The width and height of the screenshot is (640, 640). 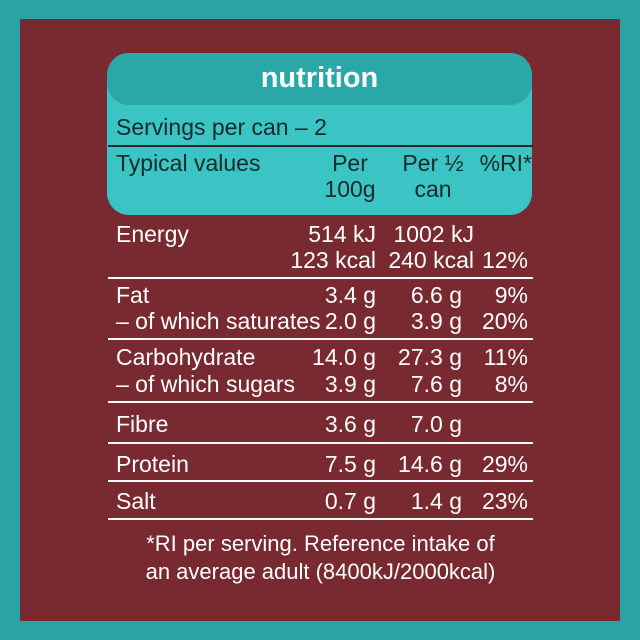 I want to click on row-label-fibre: Fibre, so click(x=142, y=424).